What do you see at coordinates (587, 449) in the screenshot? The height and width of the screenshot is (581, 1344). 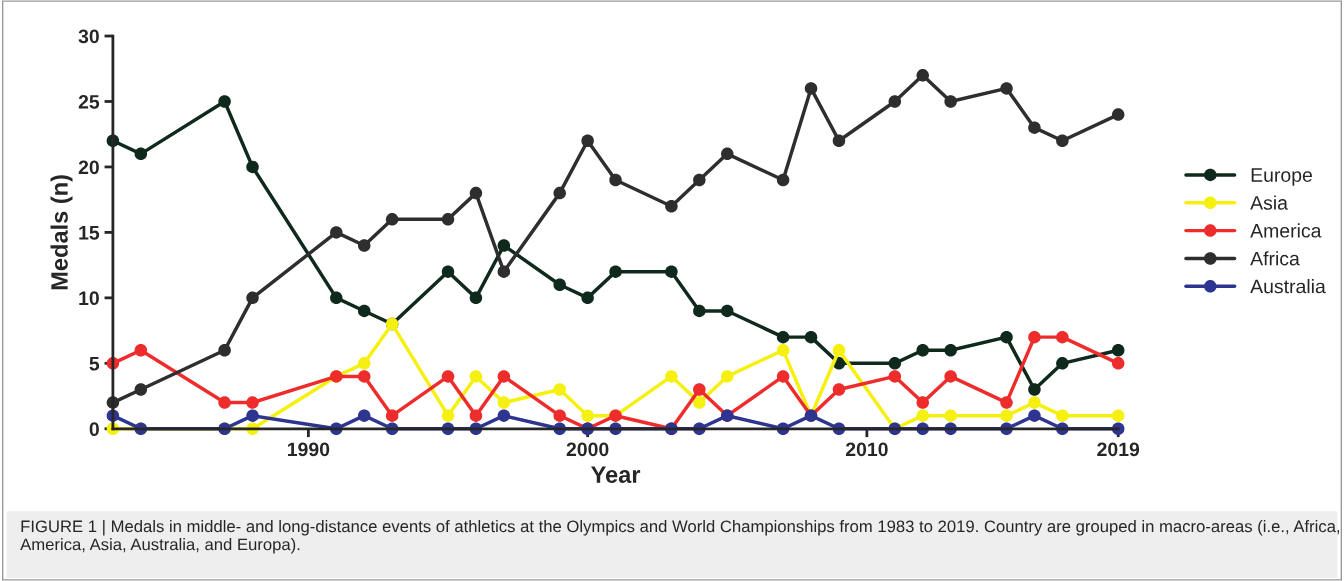 I see `x-tick-label: 2000` at bounding box center [587, 449].